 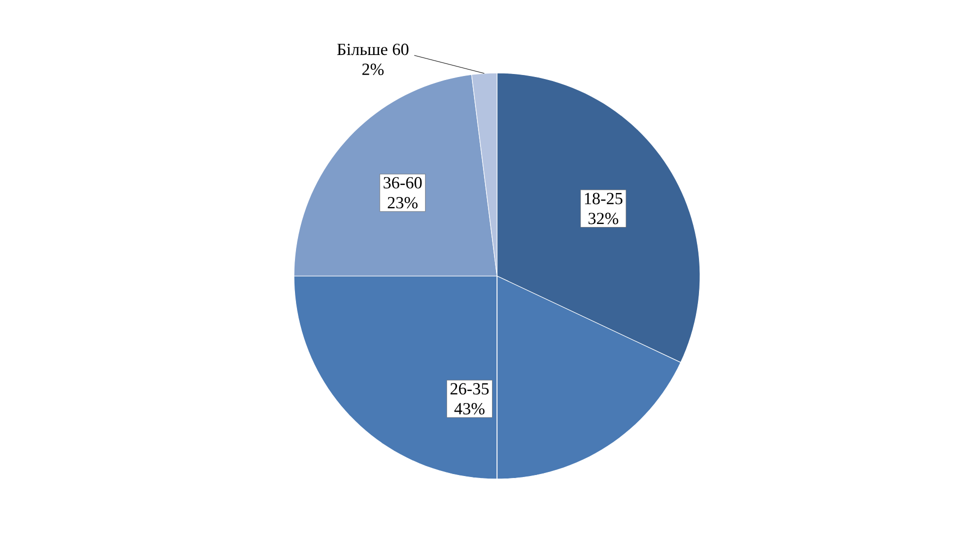 I want to click on slice-label: 18-25, so click(x=603, y=198).